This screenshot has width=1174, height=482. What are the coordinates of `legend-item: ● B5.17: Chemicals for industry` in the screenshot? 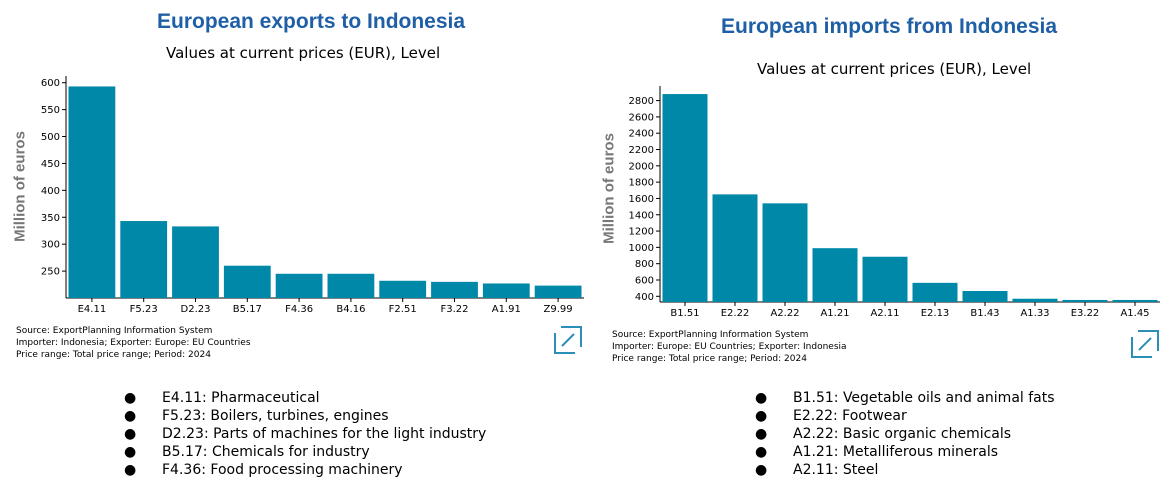 It's located at (247, 452).